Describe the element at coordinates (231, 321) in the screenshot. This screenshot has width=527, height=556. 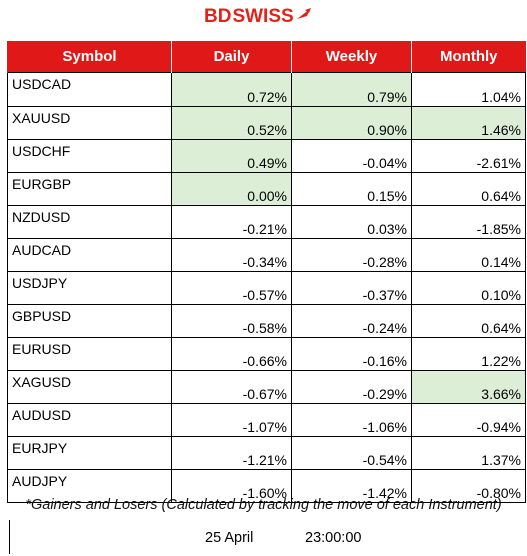
I see `daily-change-cell: -0.58%` at that location.